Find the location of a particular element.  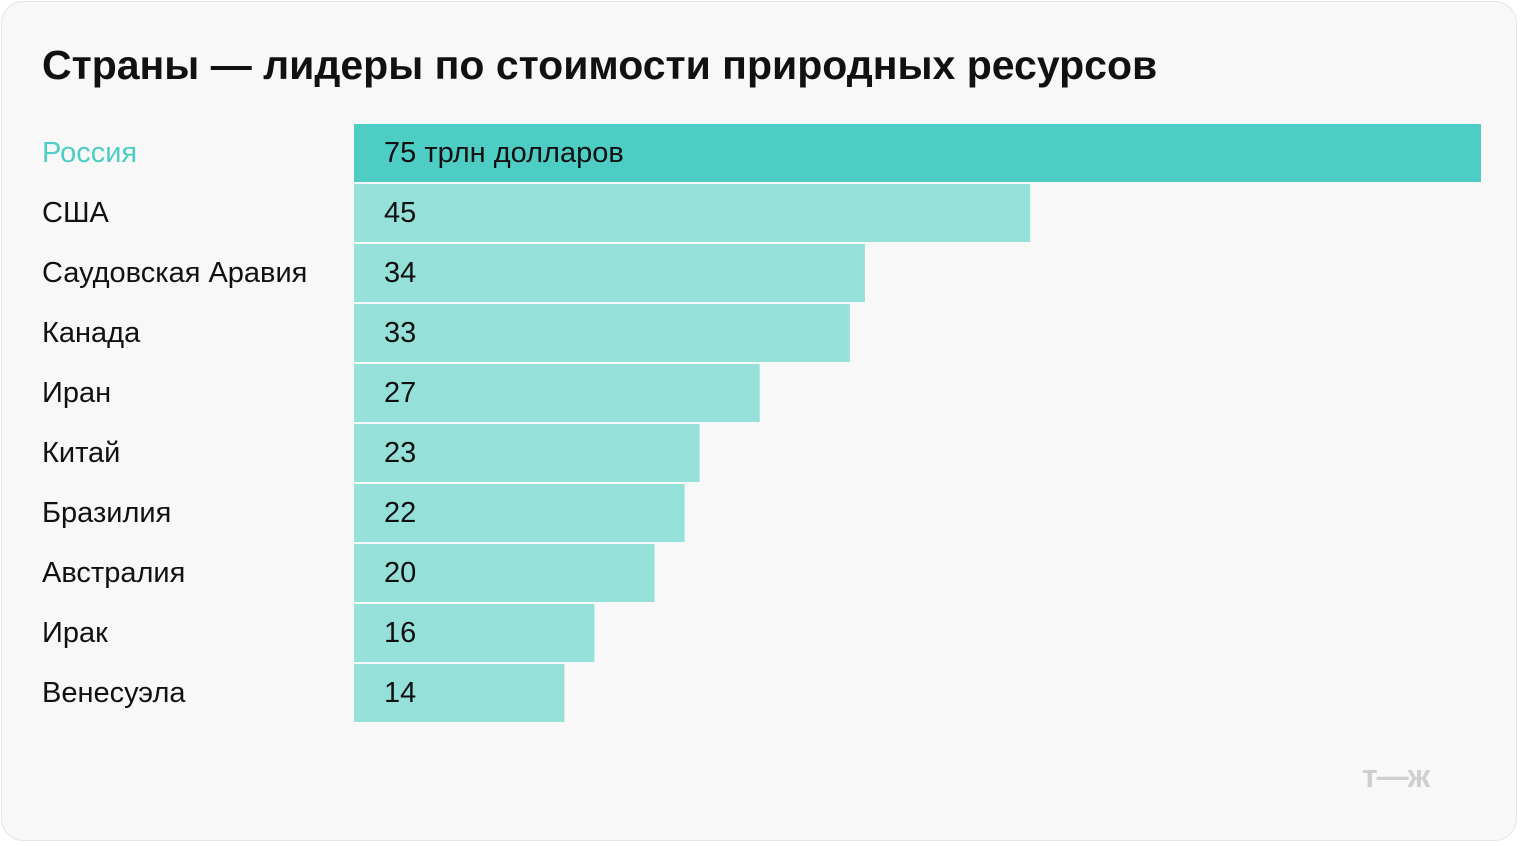

value-label-4: 33 is located at coordinates (400, 333).